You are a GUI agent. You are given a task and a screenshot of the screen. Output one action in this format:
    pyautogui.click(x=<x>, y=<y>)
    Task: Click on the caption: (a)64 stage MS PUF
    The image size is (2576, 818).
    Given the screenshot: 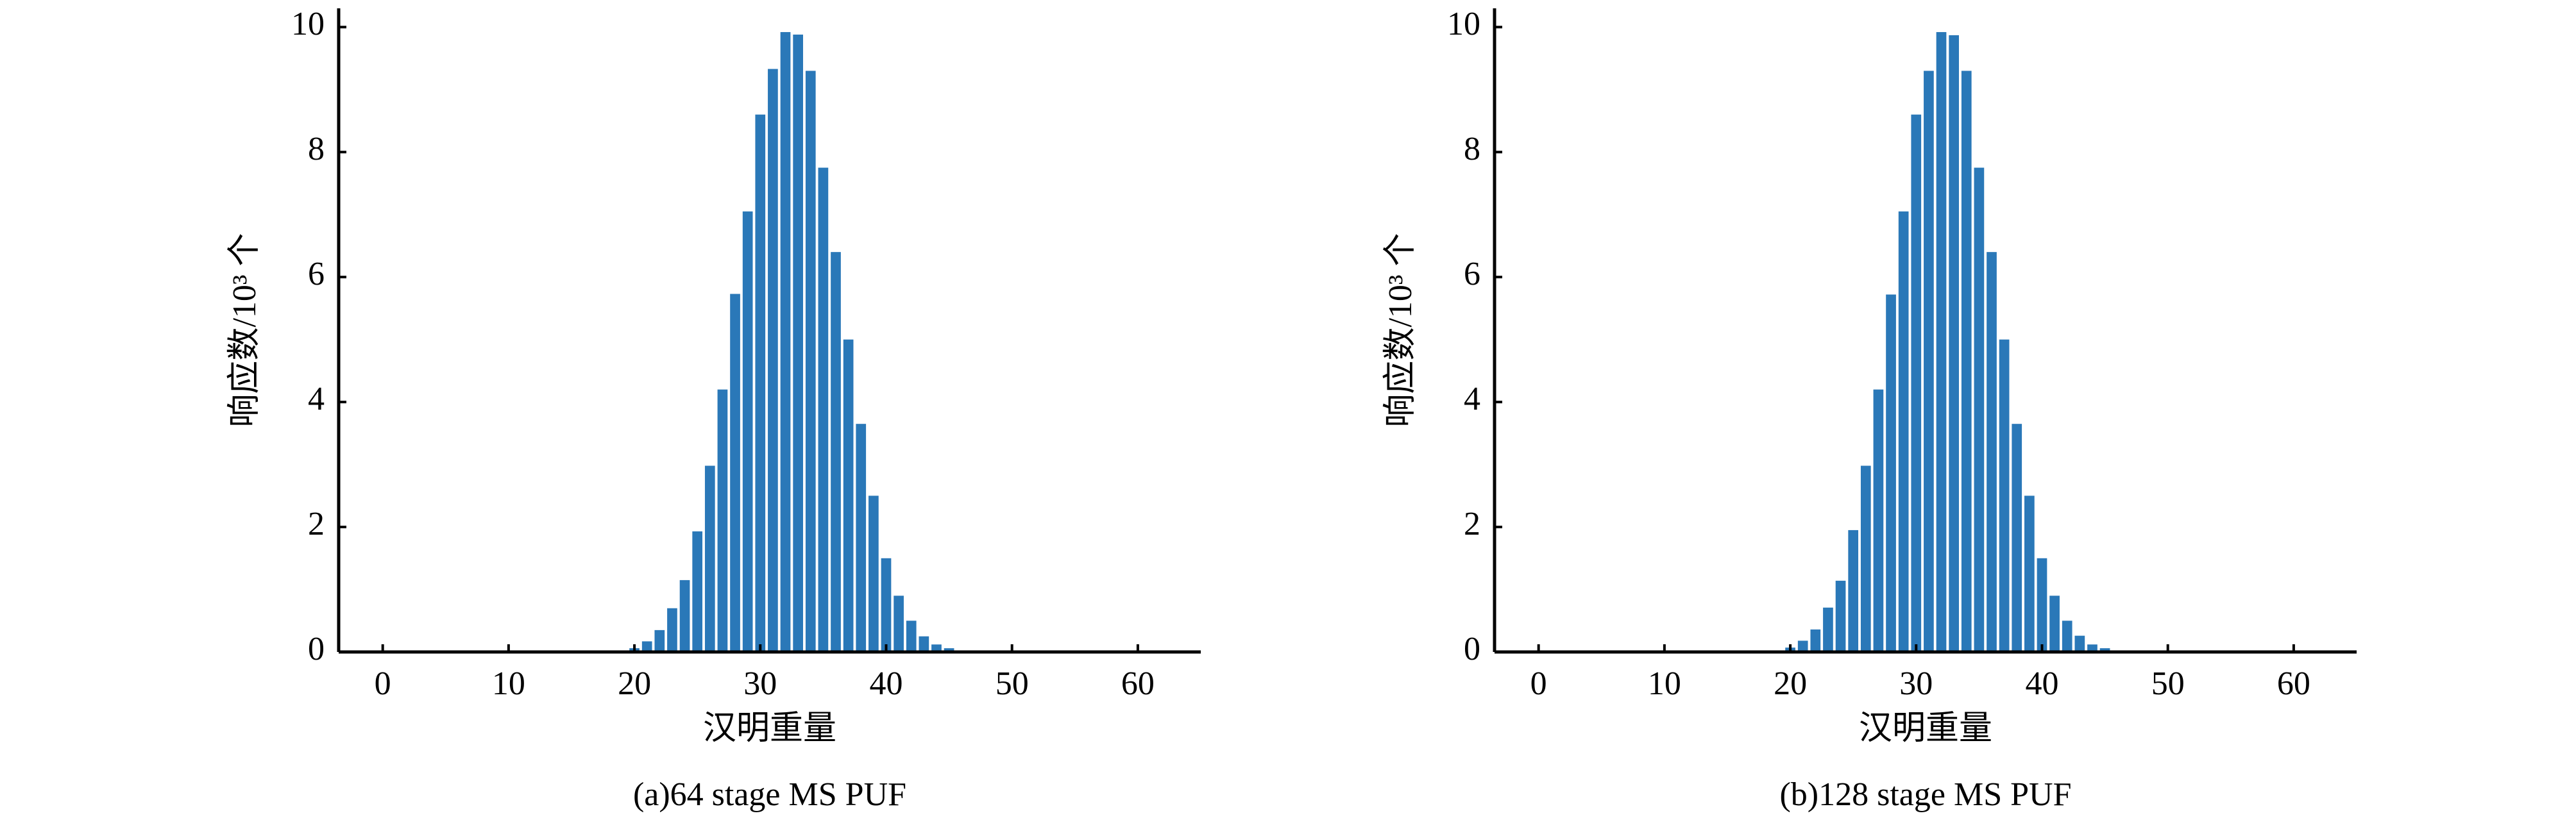 What is the action you would take?
    pyautogui.click(x=769, y=794)
    